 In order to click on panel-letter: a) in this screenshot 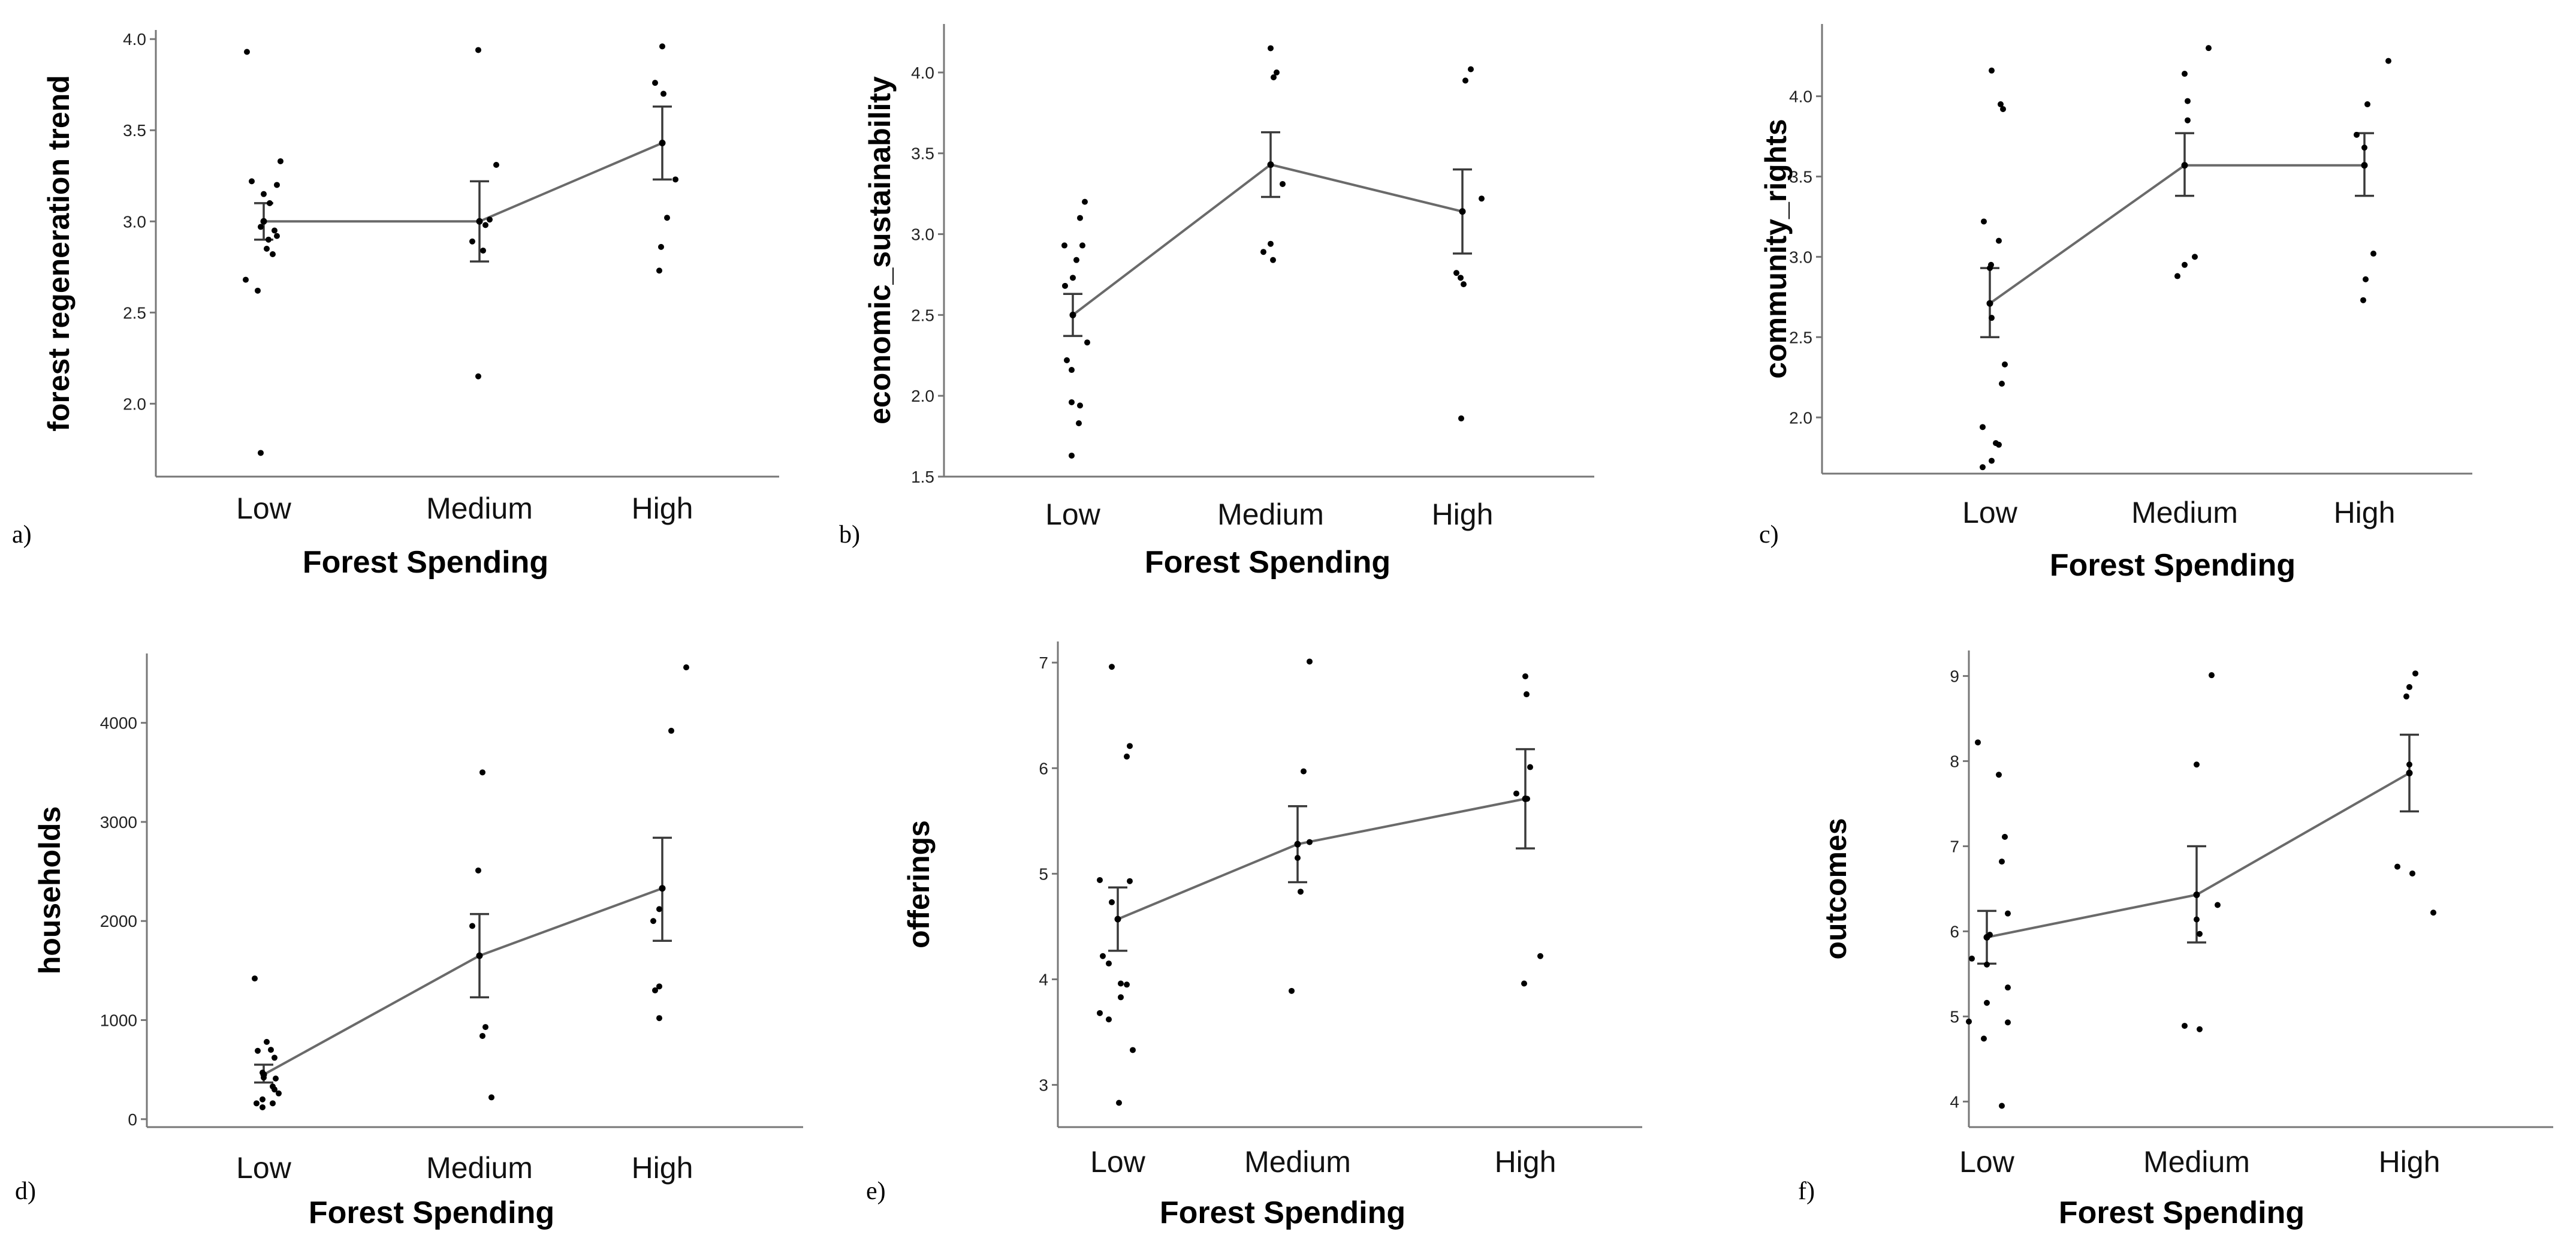, I will do `click(22, 535)`.